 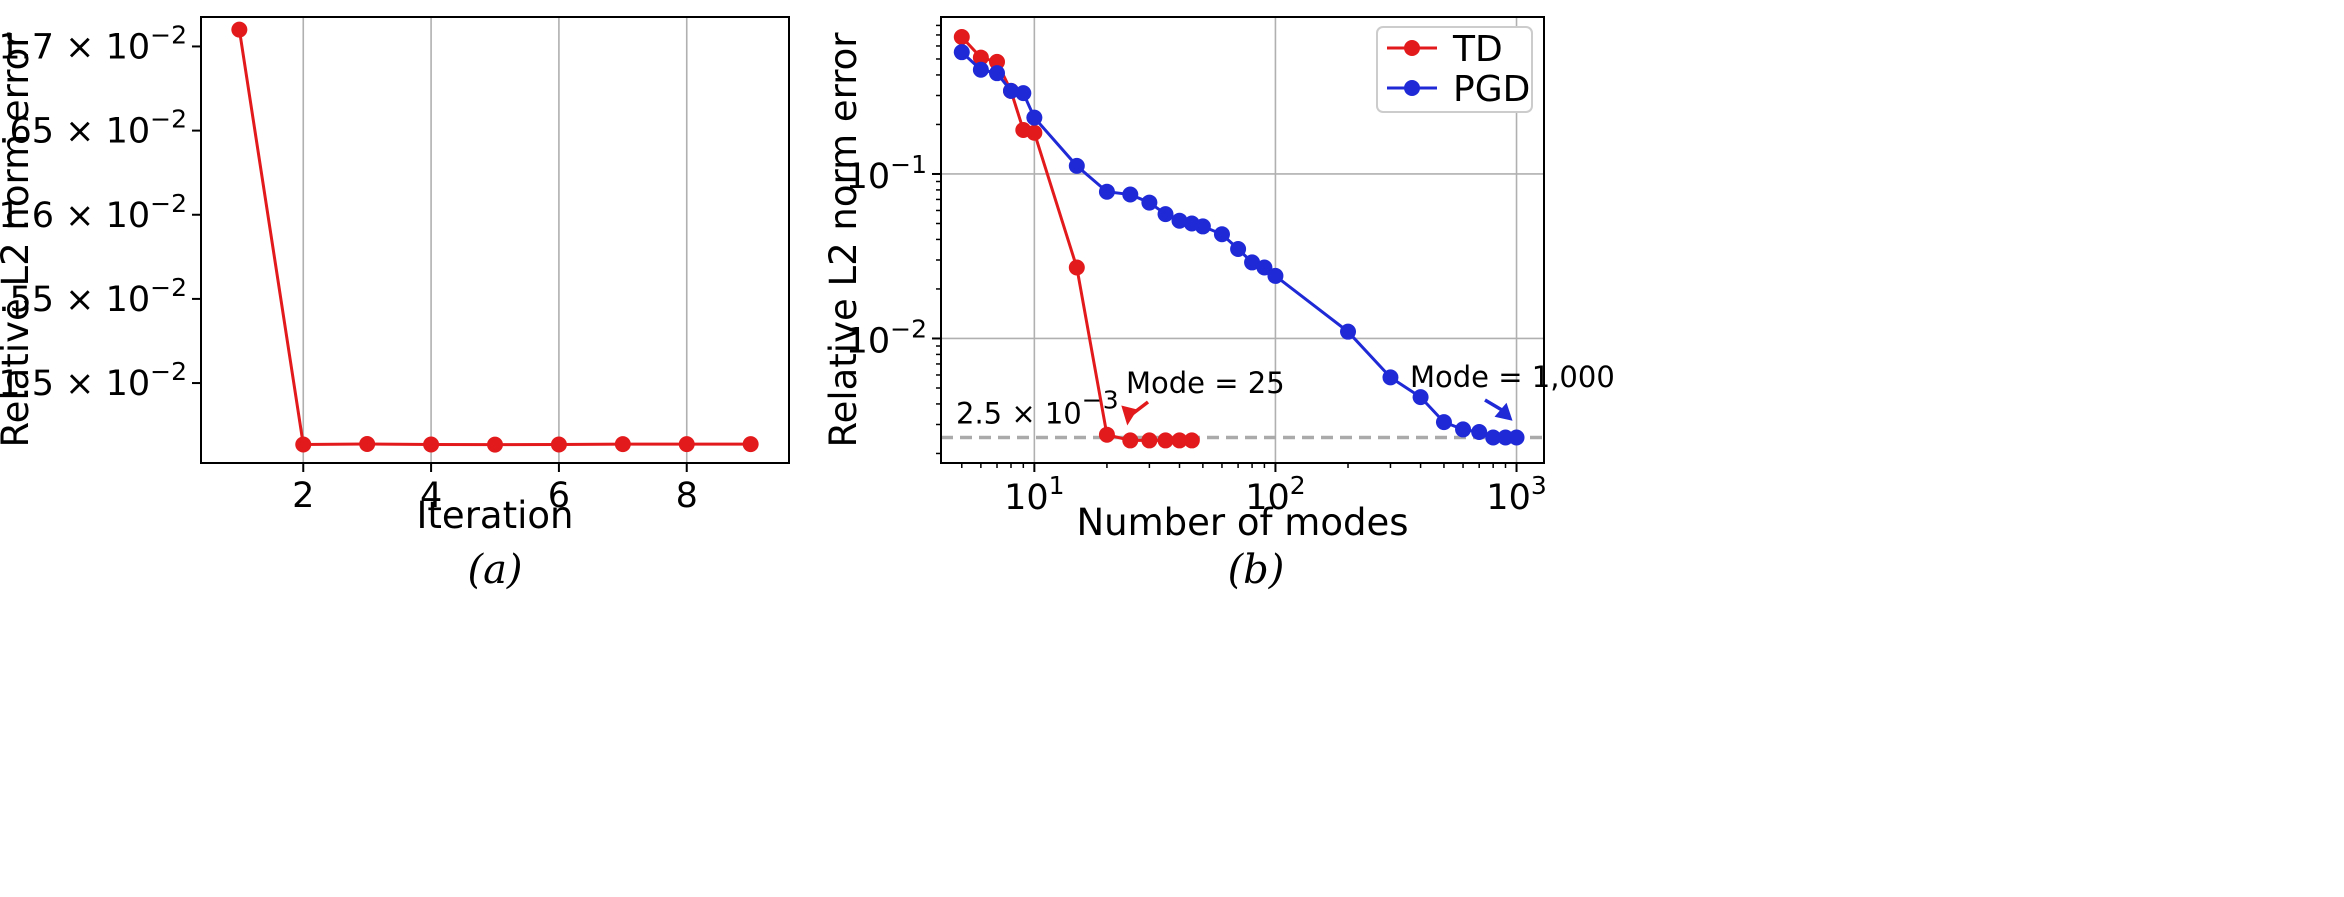 What do you see at coordinates (1026, 498) in the screenshot?
I see `b-xtick-label-10-base: 10` at bounding box center [1026, 498].